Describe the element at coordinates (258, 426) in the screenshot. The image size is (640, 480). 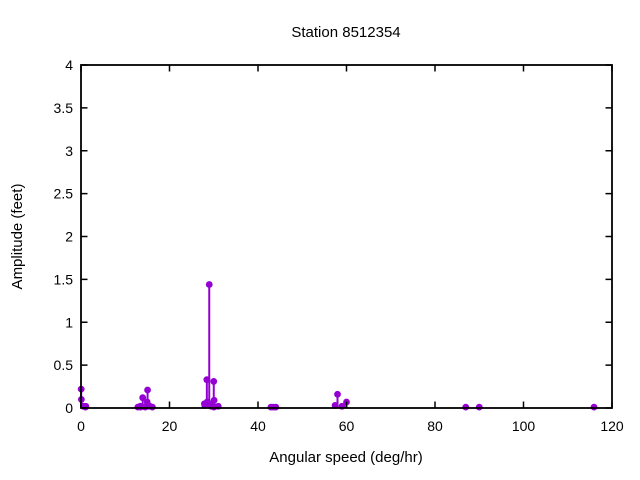
I see `x-tick-label: 40` at that location.